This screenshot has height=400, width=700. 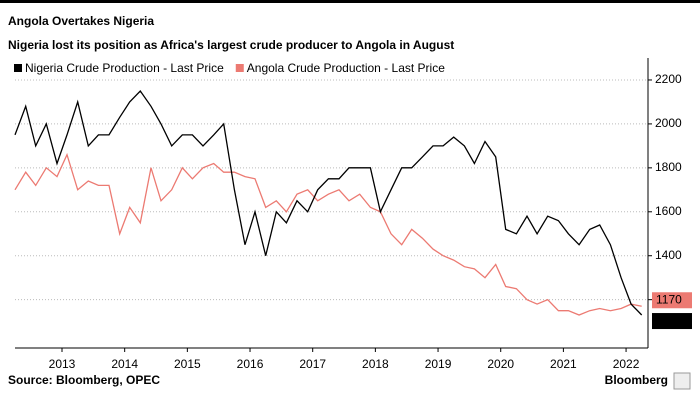 What do you see at coordinates (669, 299) in the screenshot?
I see `last-value-label: 1170` at bounding box center [669, 299].